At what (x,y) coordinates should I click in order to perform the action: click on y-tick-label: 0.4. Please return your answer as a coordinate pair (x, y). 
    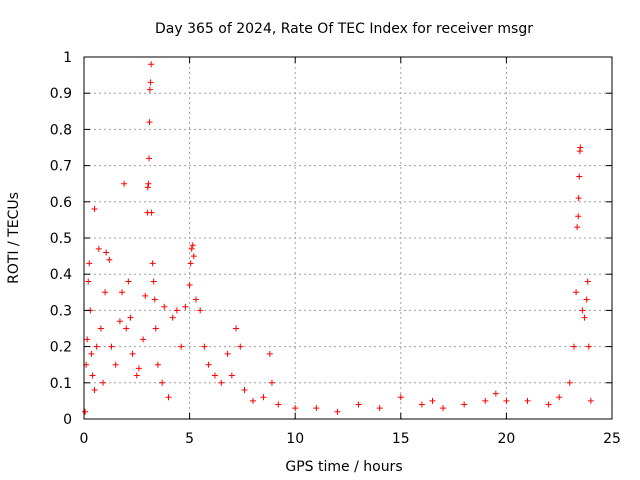
    Looking at the image, I should click on (61, 275).